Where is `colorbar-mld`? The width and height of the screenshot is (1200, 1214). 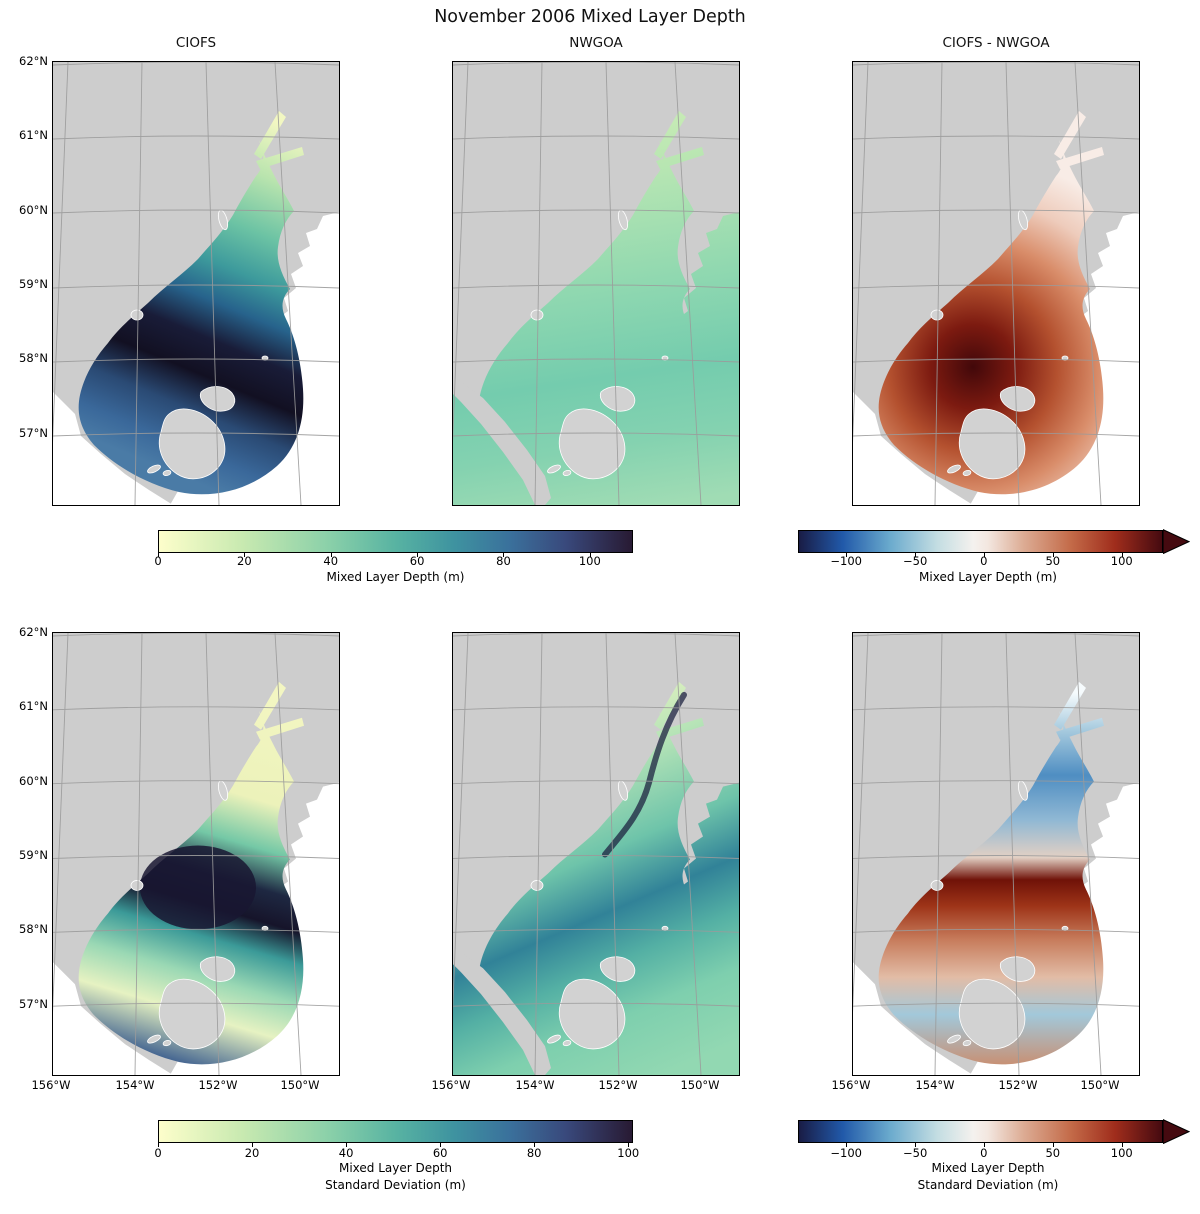 colorbar-mld is located at coordinates (395, 541).